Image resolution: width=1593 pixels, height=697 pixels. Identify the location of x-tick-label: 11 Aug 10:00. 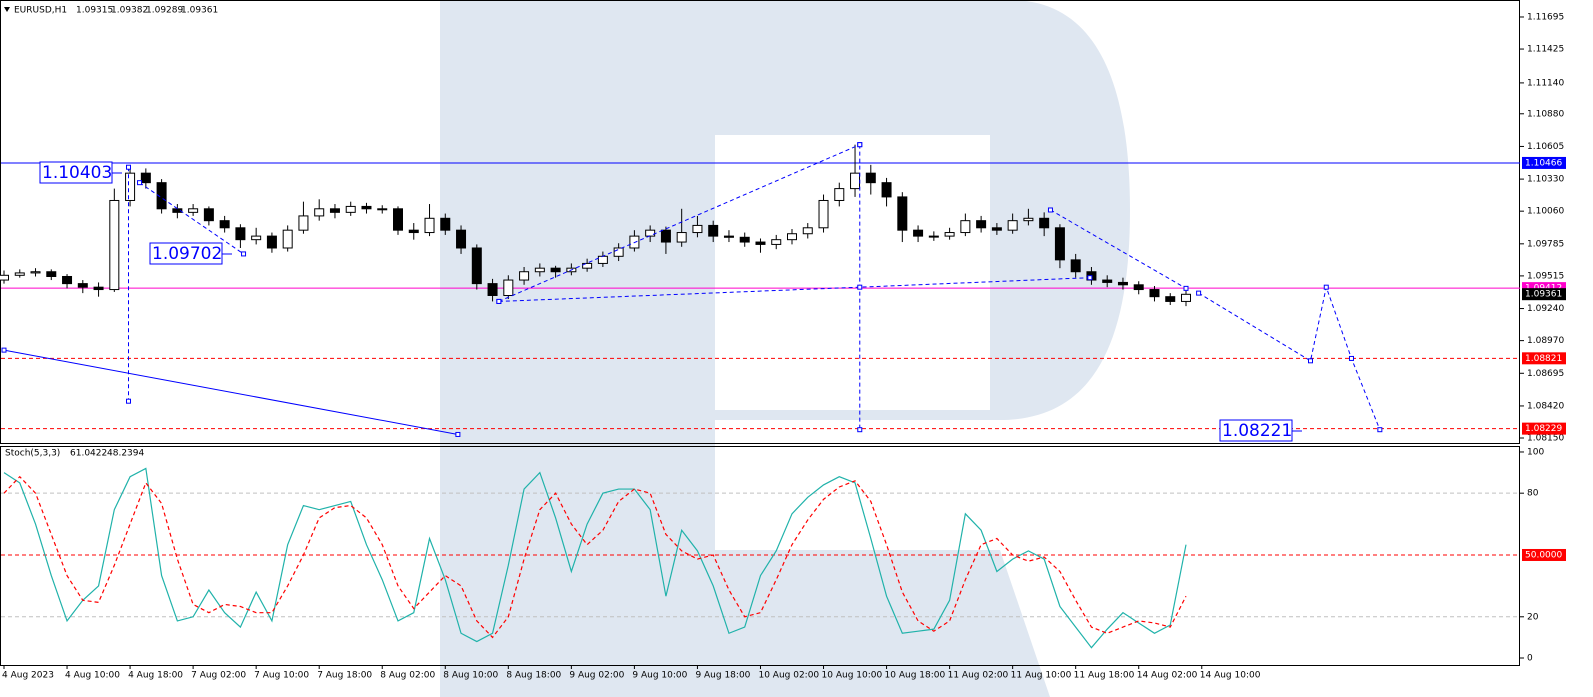
(1041, 676).